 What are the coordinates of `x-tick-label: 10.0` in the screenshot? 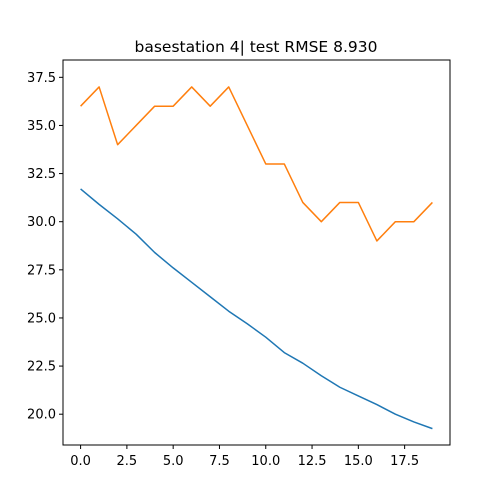 It's located at (265, 461).